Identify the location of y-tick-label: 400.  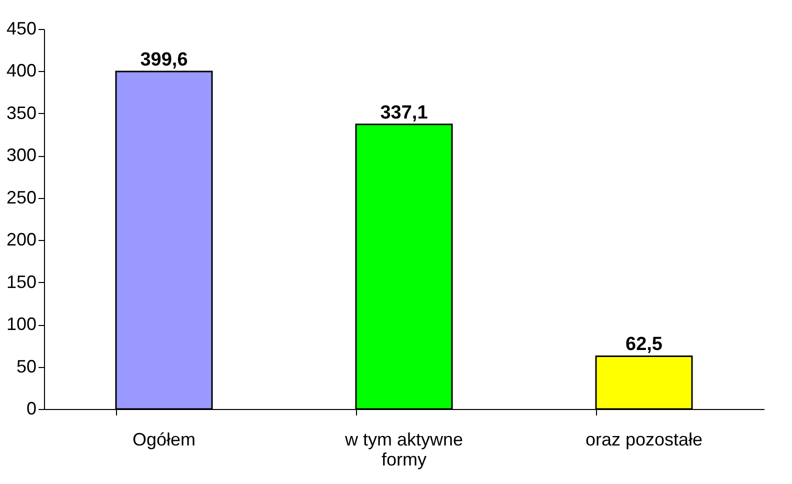
(21, 70).